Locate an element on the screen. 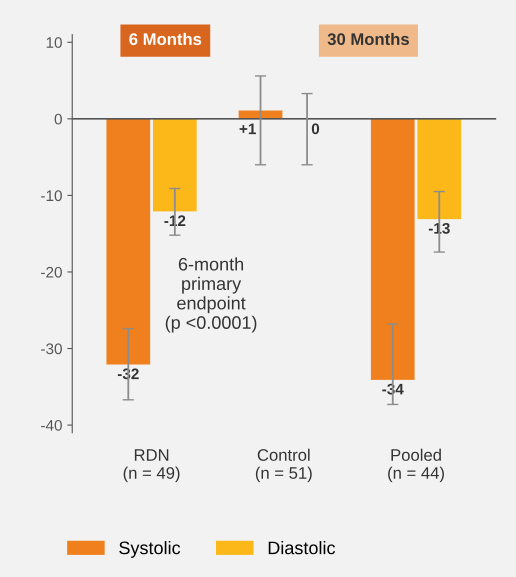 The image size is (516, 577). y-tick-label: 10 is located at coordinates (54, 42).